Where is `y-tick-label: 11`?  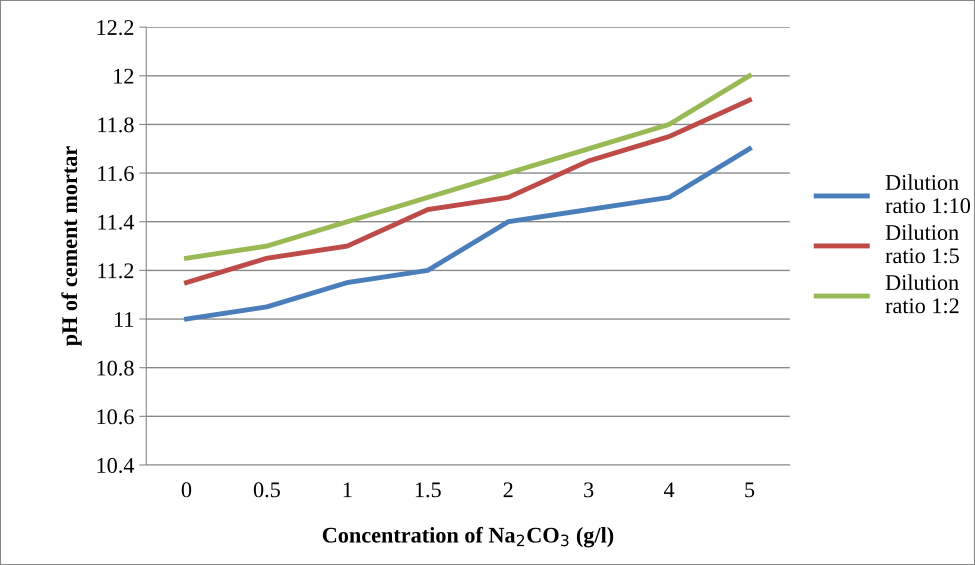
y-tick-label: 11 is located at coordinates (124, 319).